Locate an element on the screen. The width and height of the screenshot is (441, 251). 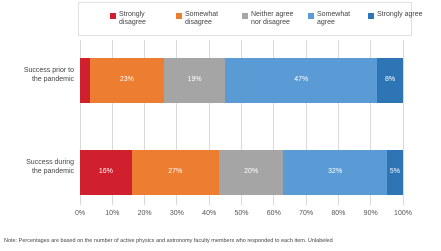
legend-frame is located at coordinates (245, 19).